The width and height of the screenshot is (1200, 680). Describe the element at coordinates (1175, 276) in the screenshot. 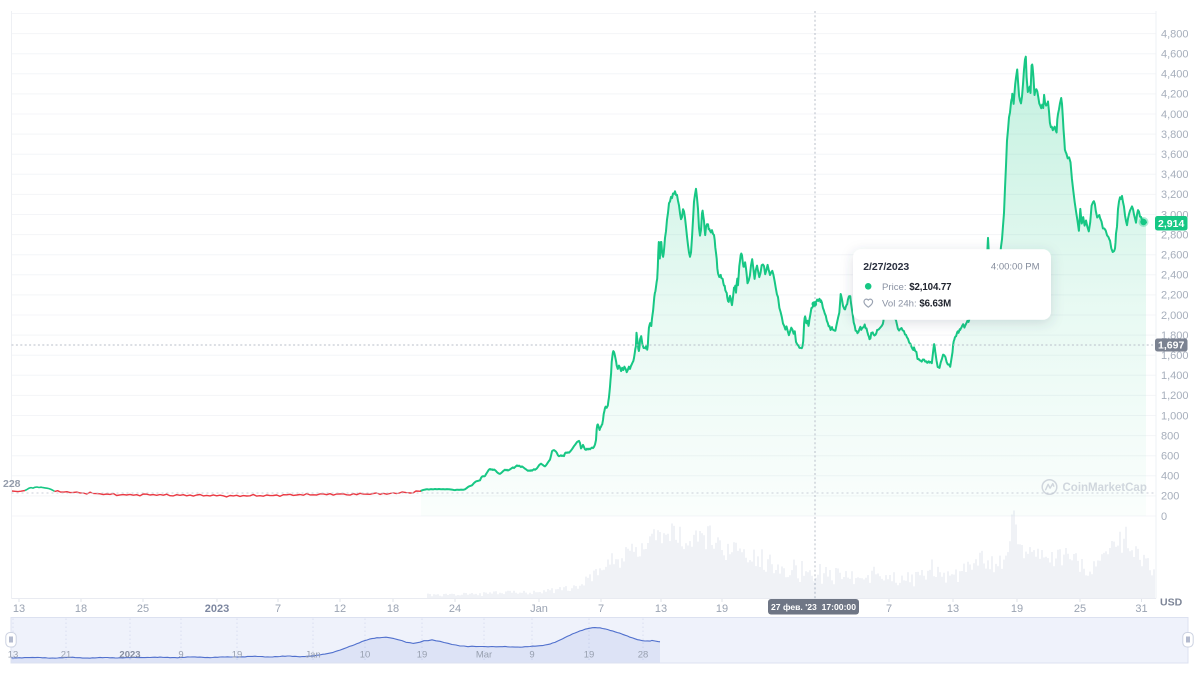

I see `svg-text: 2,400` at that location.